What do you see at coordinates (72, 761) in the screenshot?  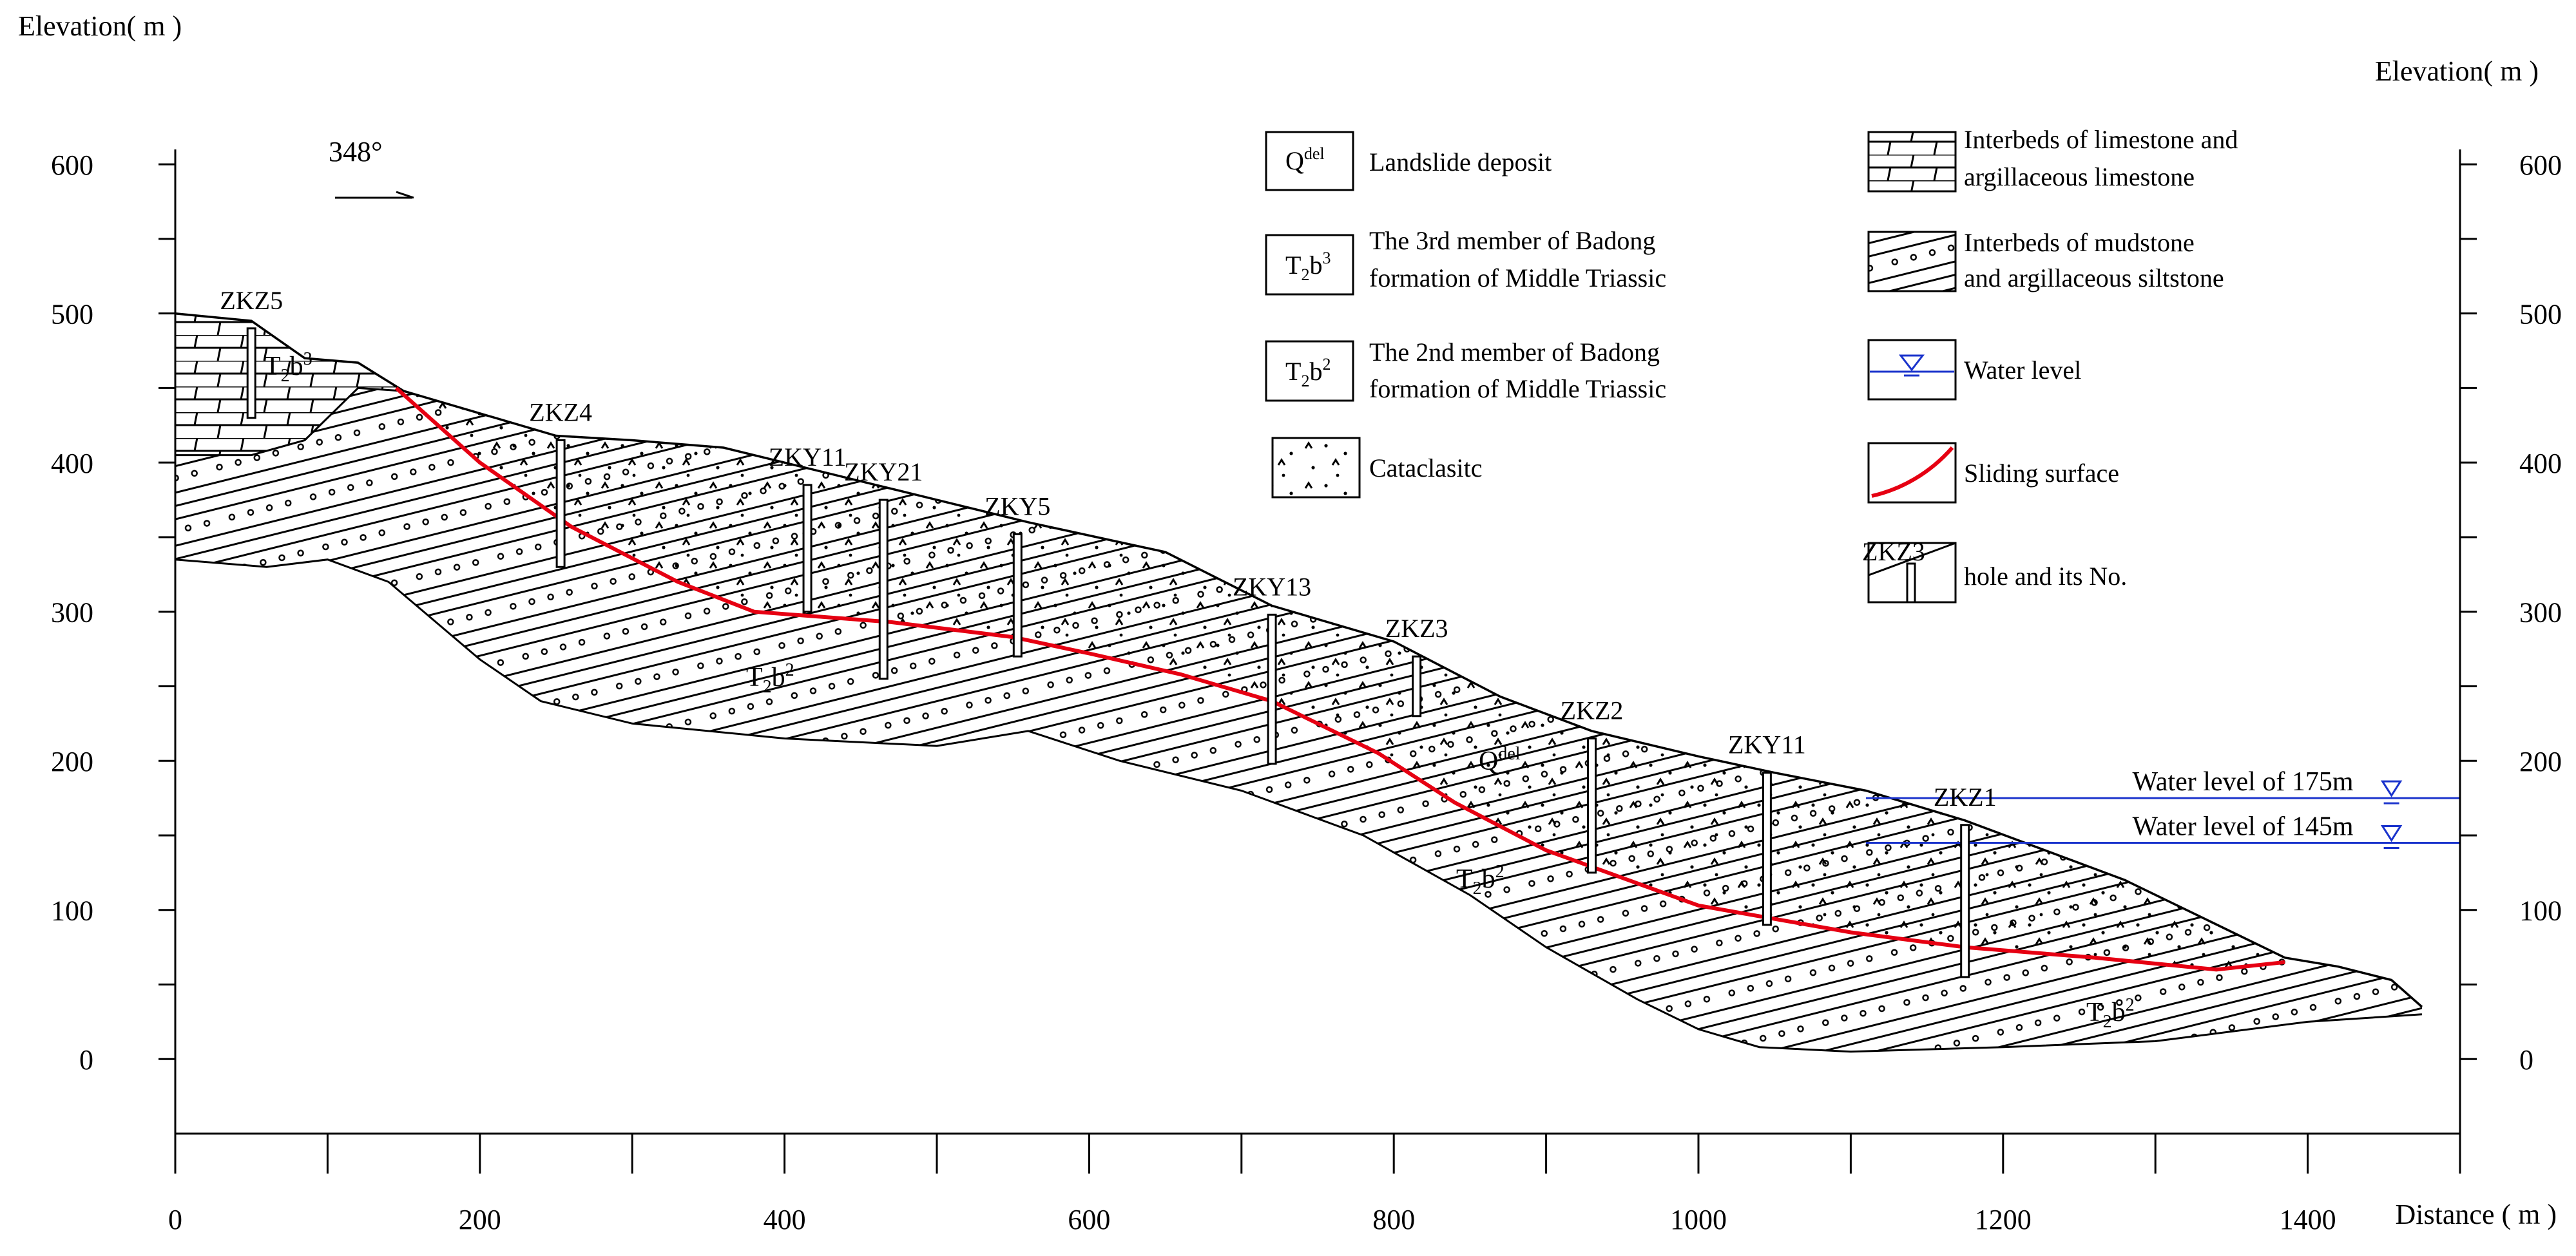 I see `y-tick-label-left: 200` at bounding box center [72, 761].